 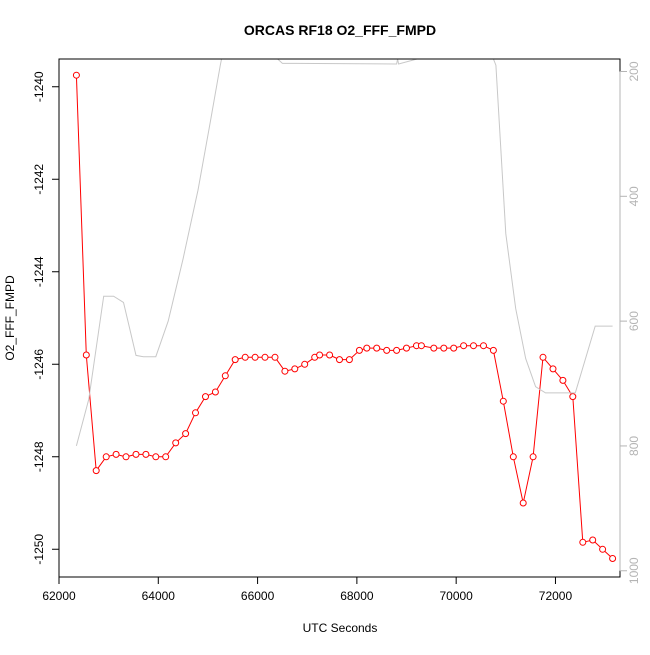 What do you see at coordinates (39, 549) in the screenshot?
I see `y-tick-label: -1250` at bounding box center [39, 549].